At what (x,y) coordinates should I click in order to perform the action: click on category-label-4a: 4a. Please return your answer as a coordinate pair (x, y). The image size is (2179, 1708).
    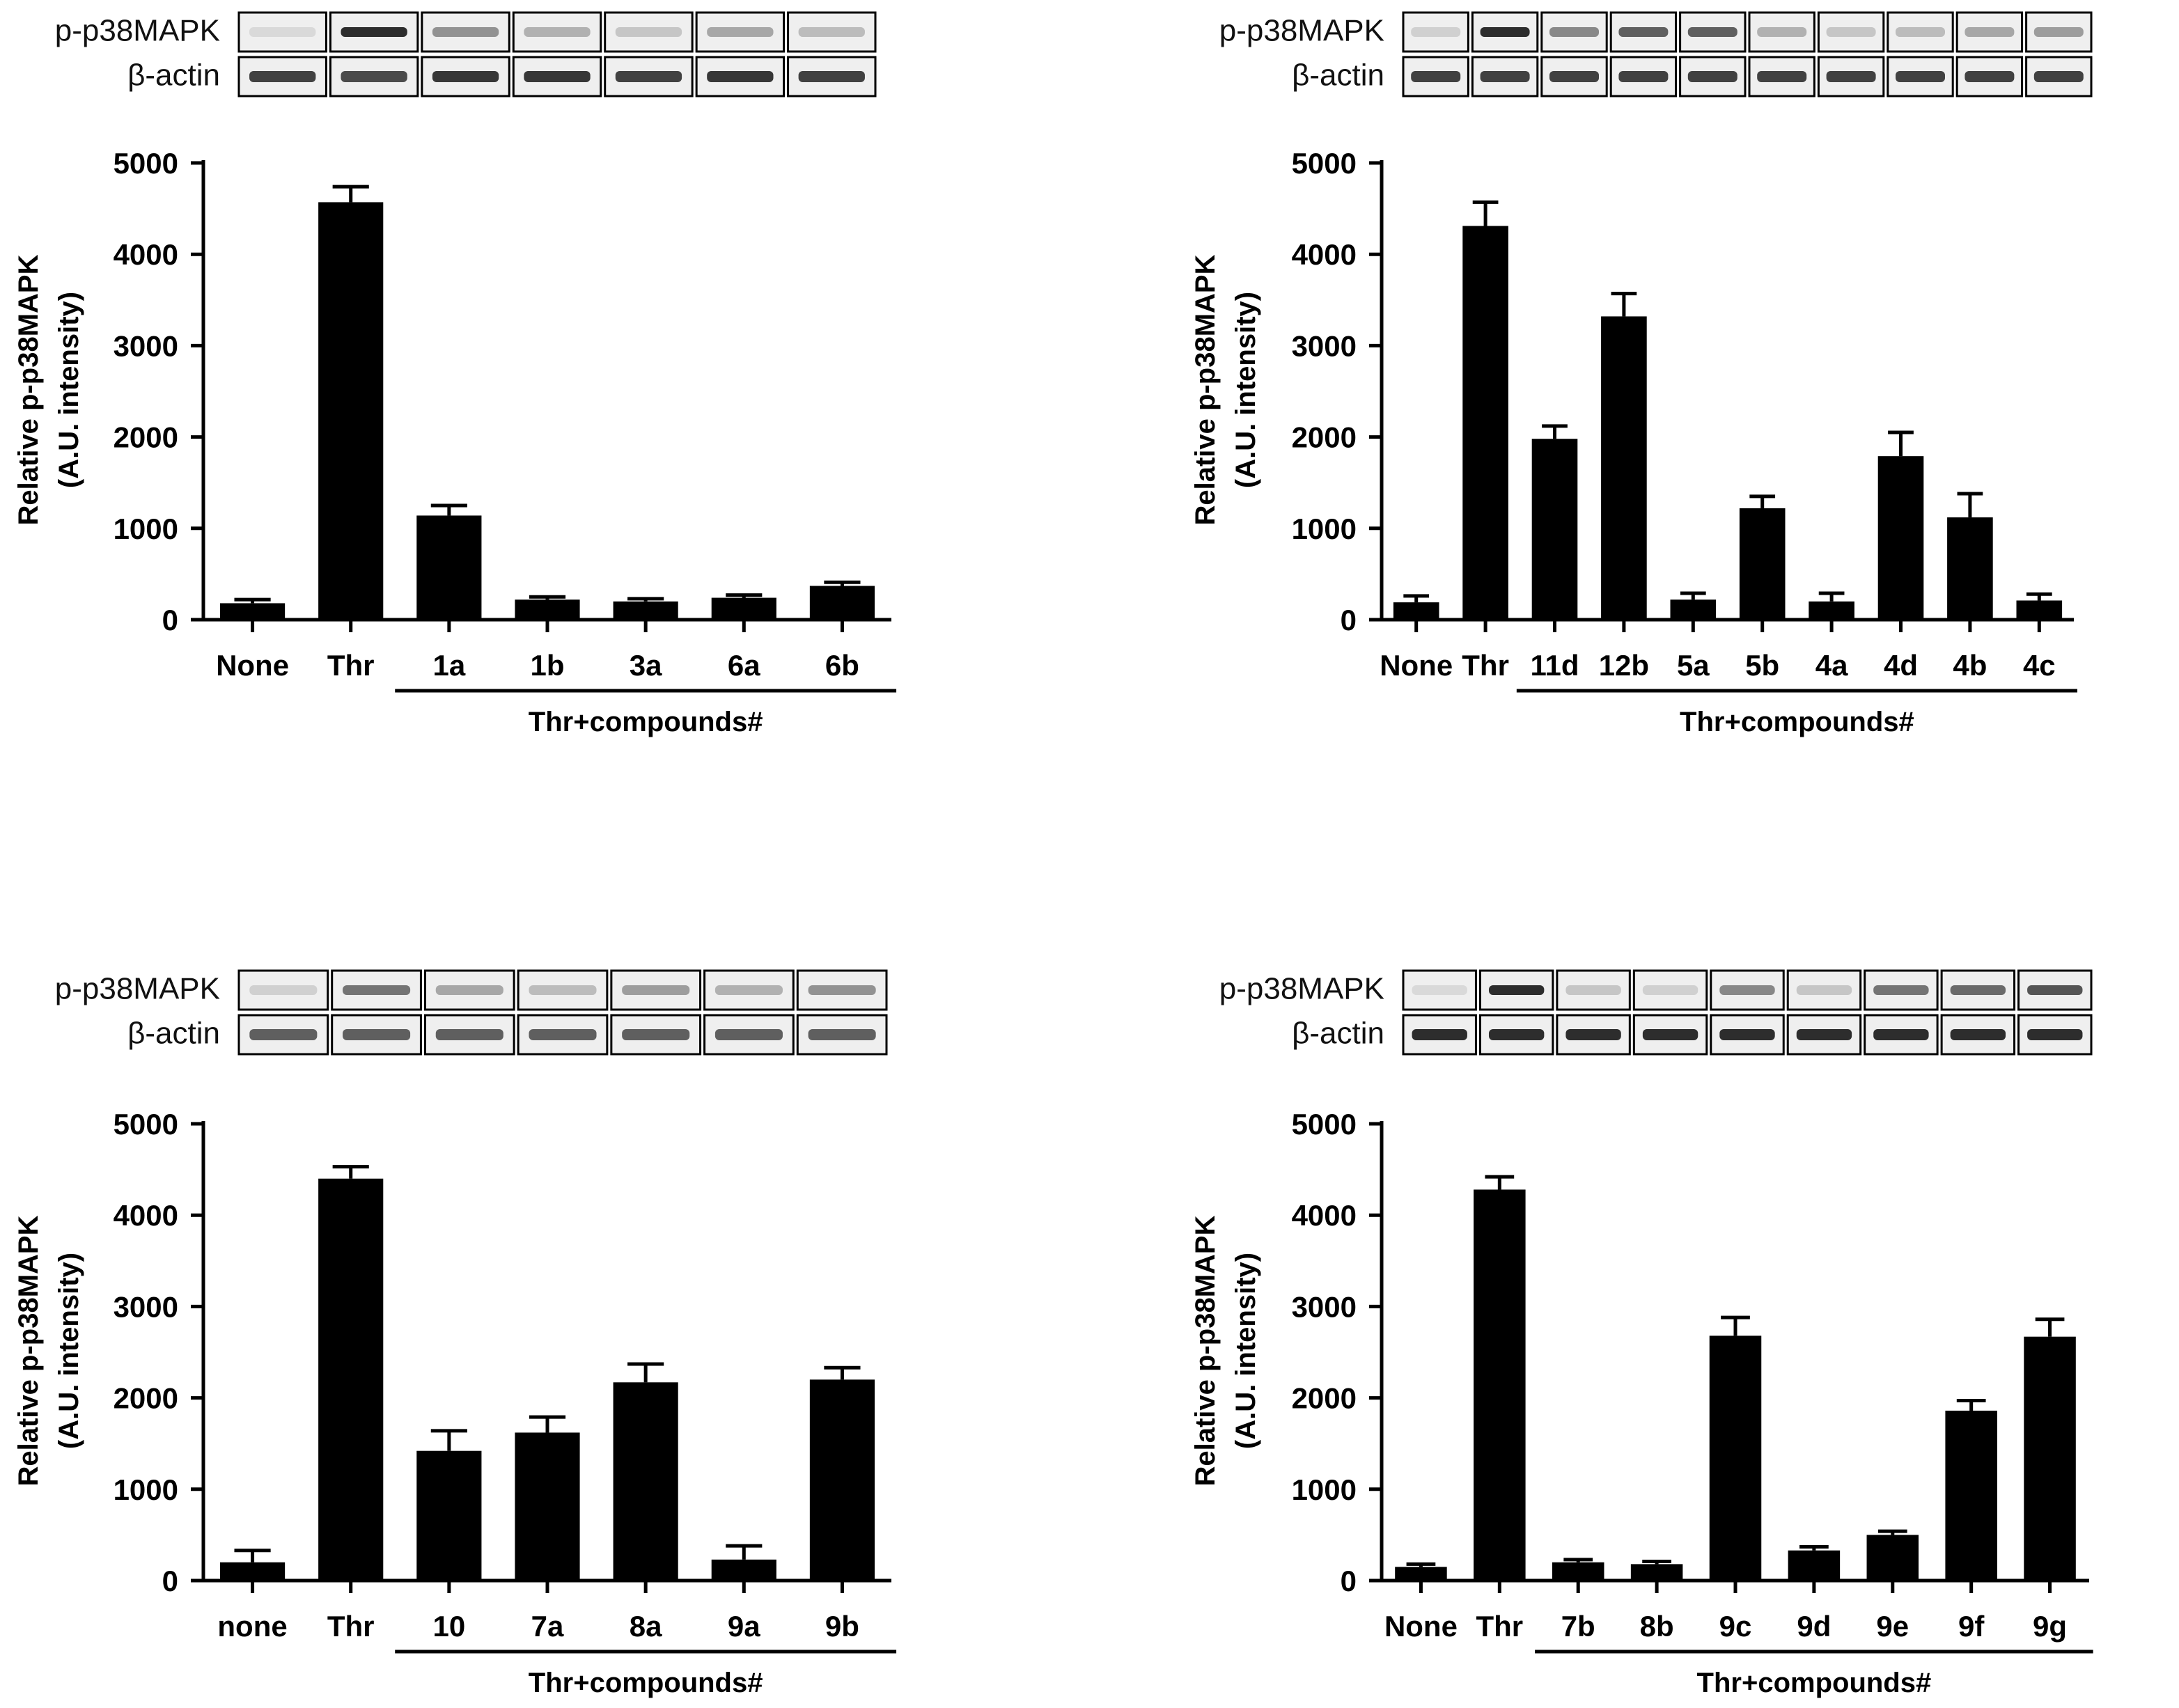
    Looking at the image, I should click on (1831, 665).